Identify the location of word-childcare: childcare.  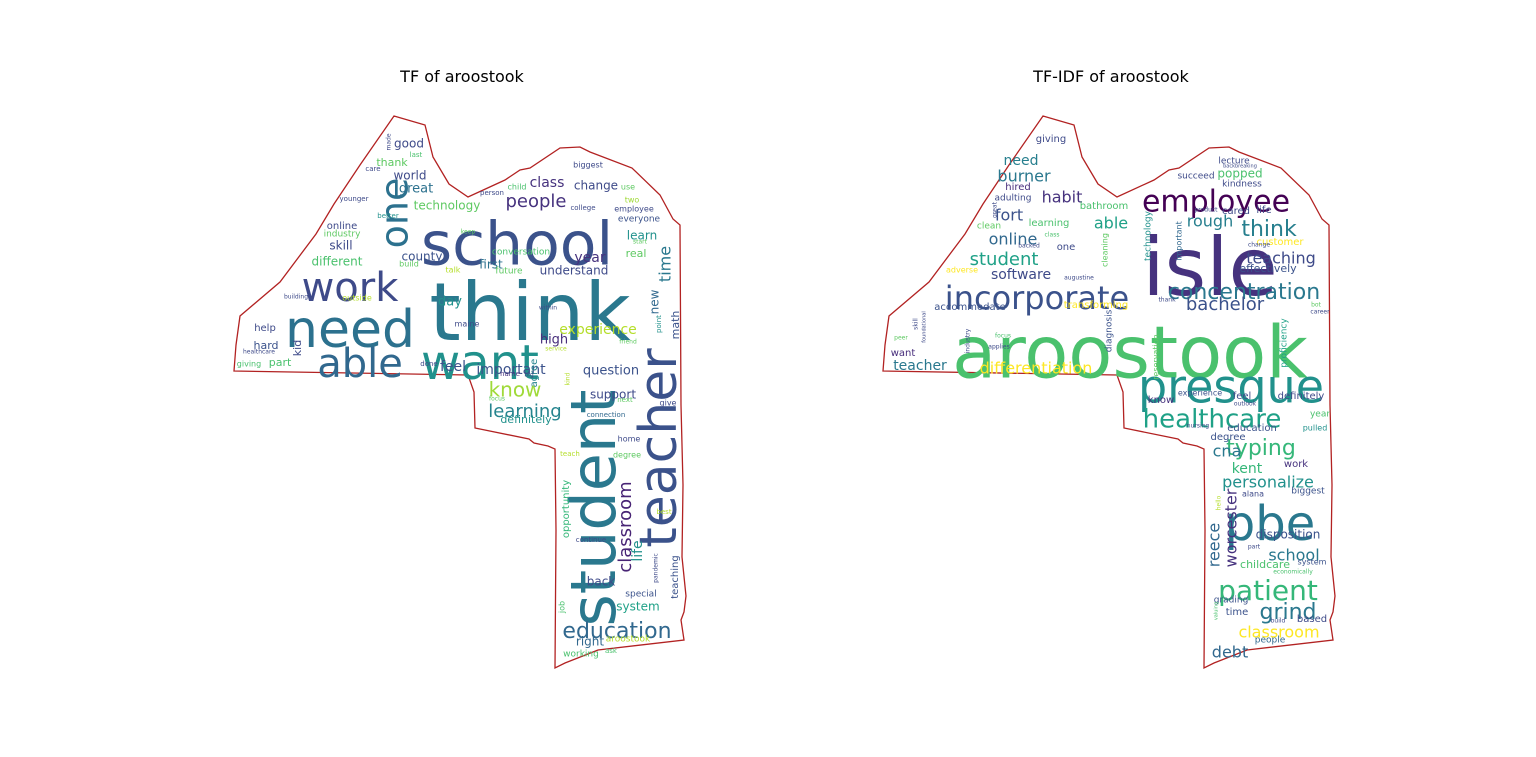
(1265, 564).